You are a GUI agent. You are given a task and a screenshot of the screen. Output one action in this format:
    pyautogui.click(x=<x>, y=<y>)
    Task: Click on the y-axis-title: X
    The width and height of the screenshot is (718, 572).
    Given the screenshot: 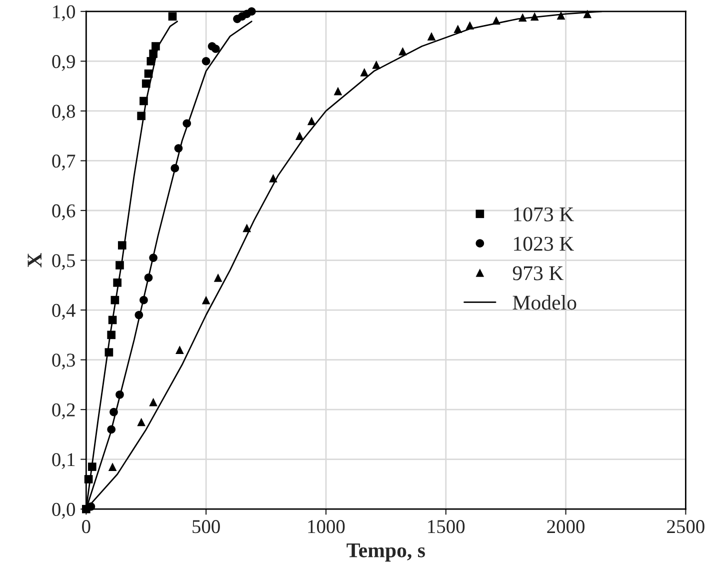 What is the action you would take?
    pyautogui.click(x=35, y=260)
    